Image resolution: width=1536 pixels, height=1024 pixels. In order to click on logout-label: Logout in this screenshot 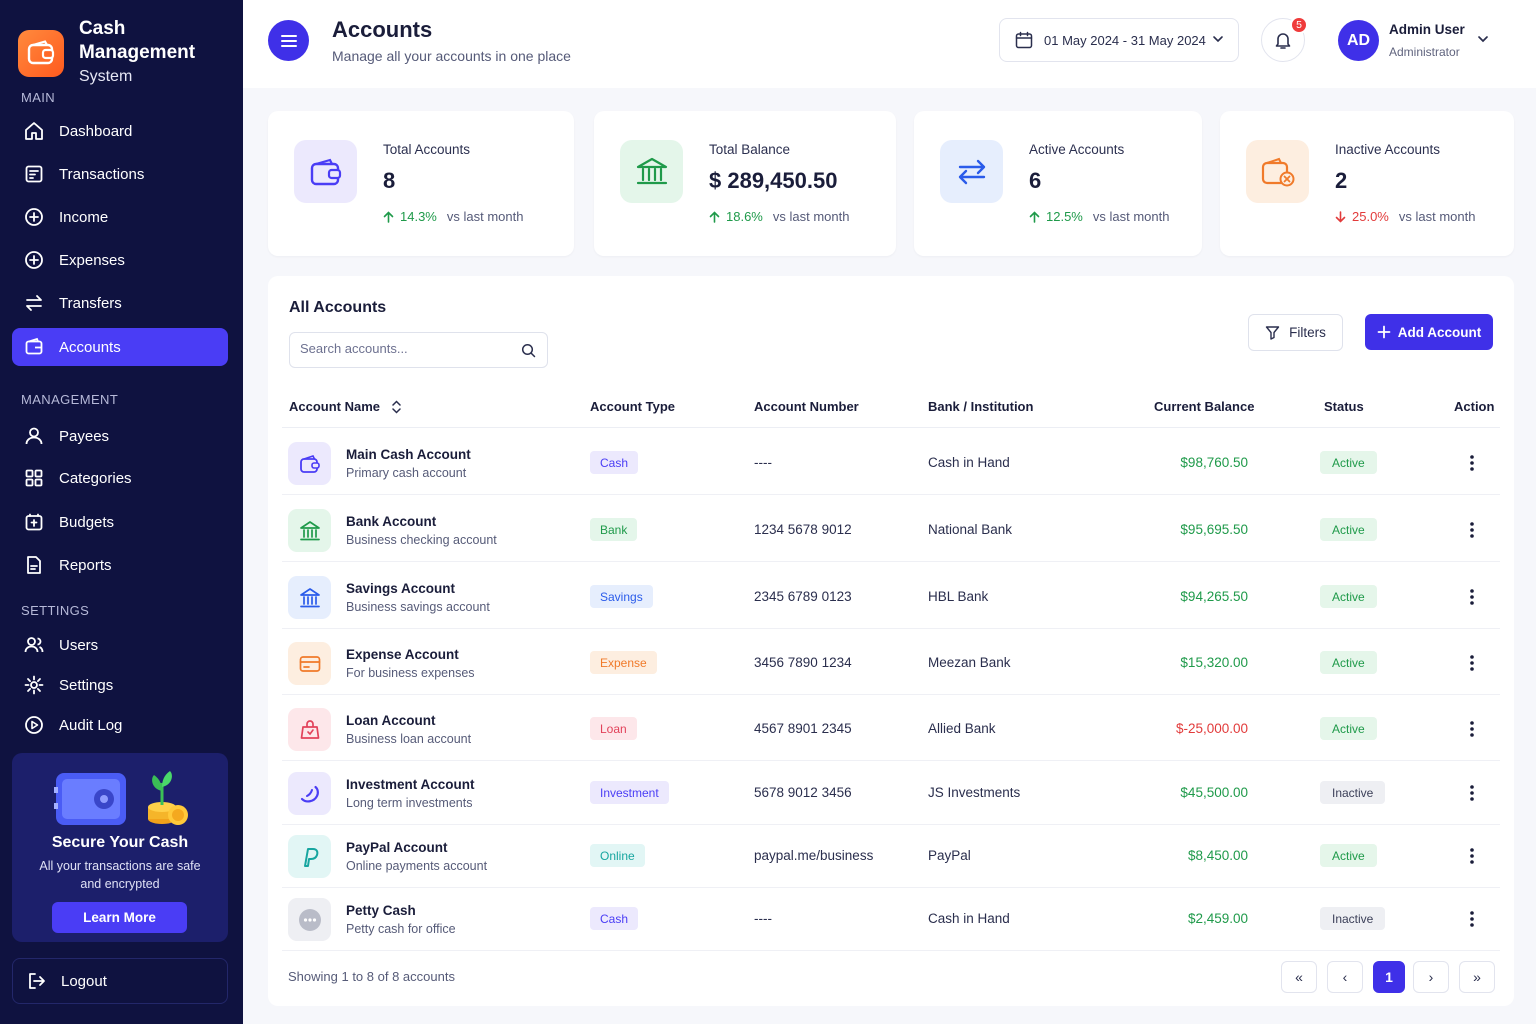, I will do `click(84, 981)`.